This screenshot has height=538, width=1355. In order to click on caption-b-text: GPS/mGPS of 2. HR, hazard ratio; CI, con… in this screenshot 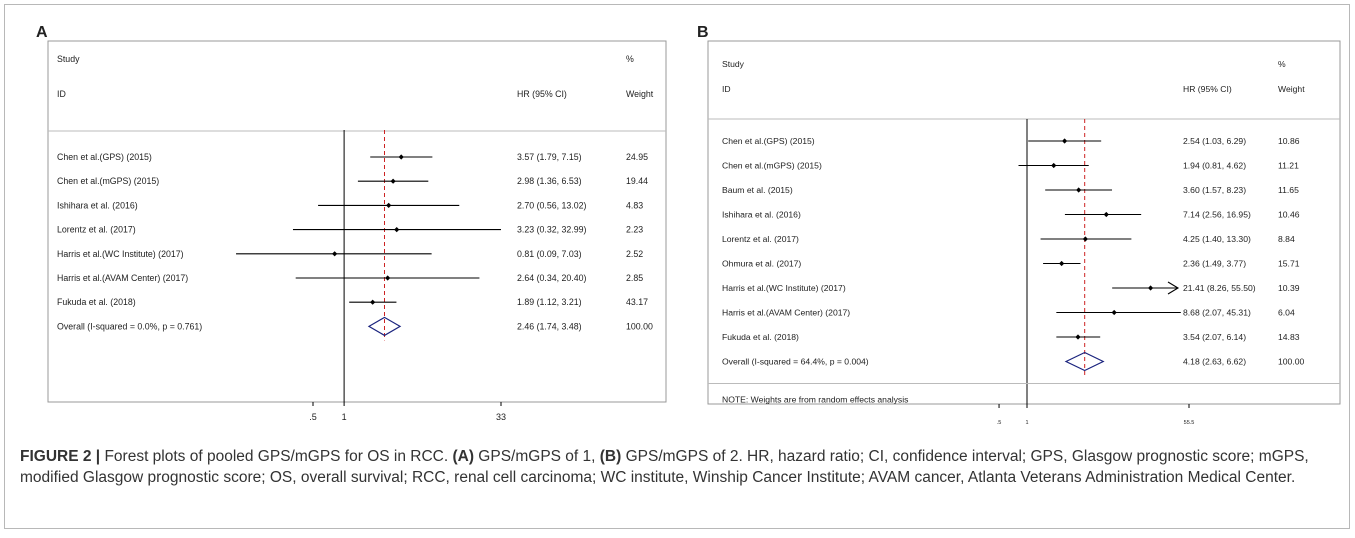, I will do `click(664, 467)`.